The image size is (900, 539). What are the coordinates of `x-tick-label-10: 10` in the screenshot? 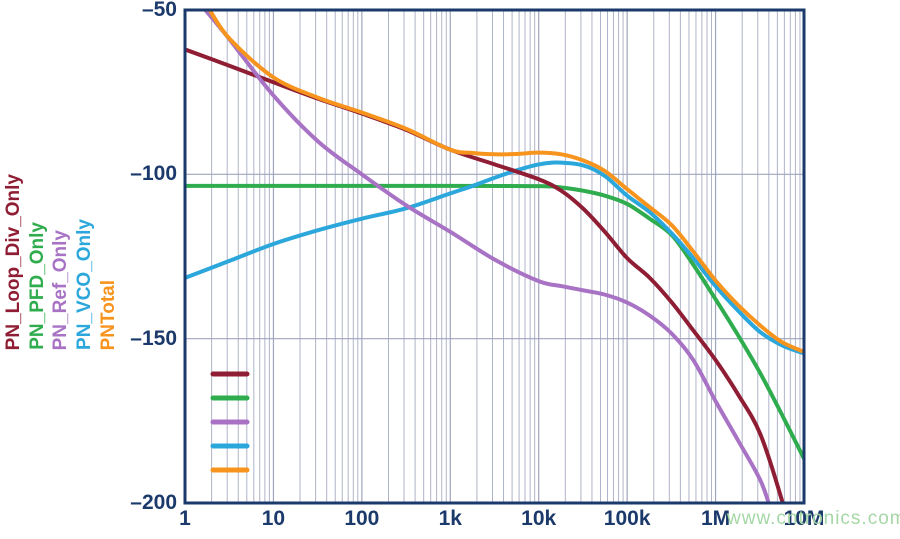 It's located at (273, 518).